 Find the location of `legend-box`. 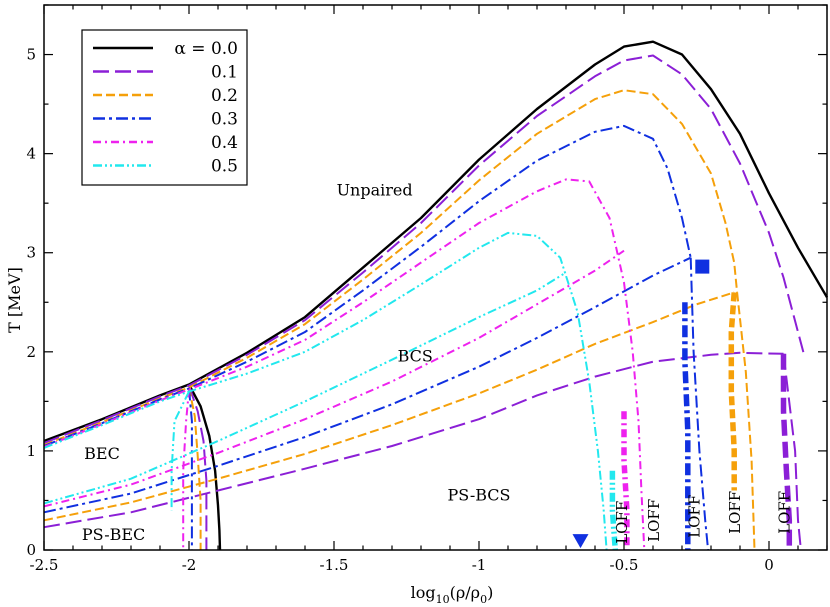

legend-box is located at coordinates (164, 107).